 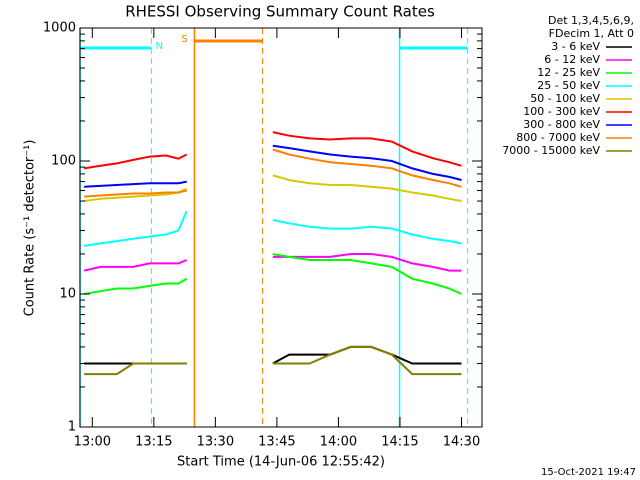 I want to click on x-axis-label: Start Time (14-Jun-06 12:55:42), so click(x=281, y=462).